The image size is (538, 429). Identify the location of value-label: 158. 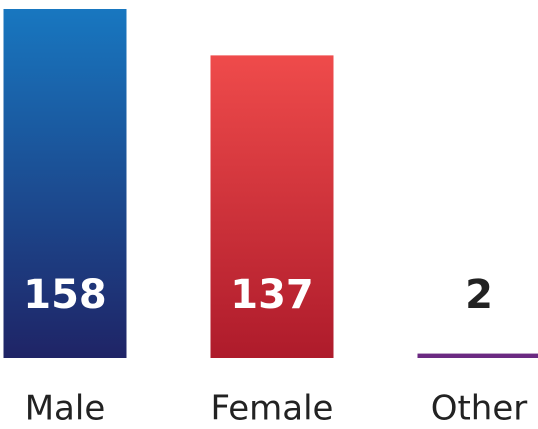
(65, 295).